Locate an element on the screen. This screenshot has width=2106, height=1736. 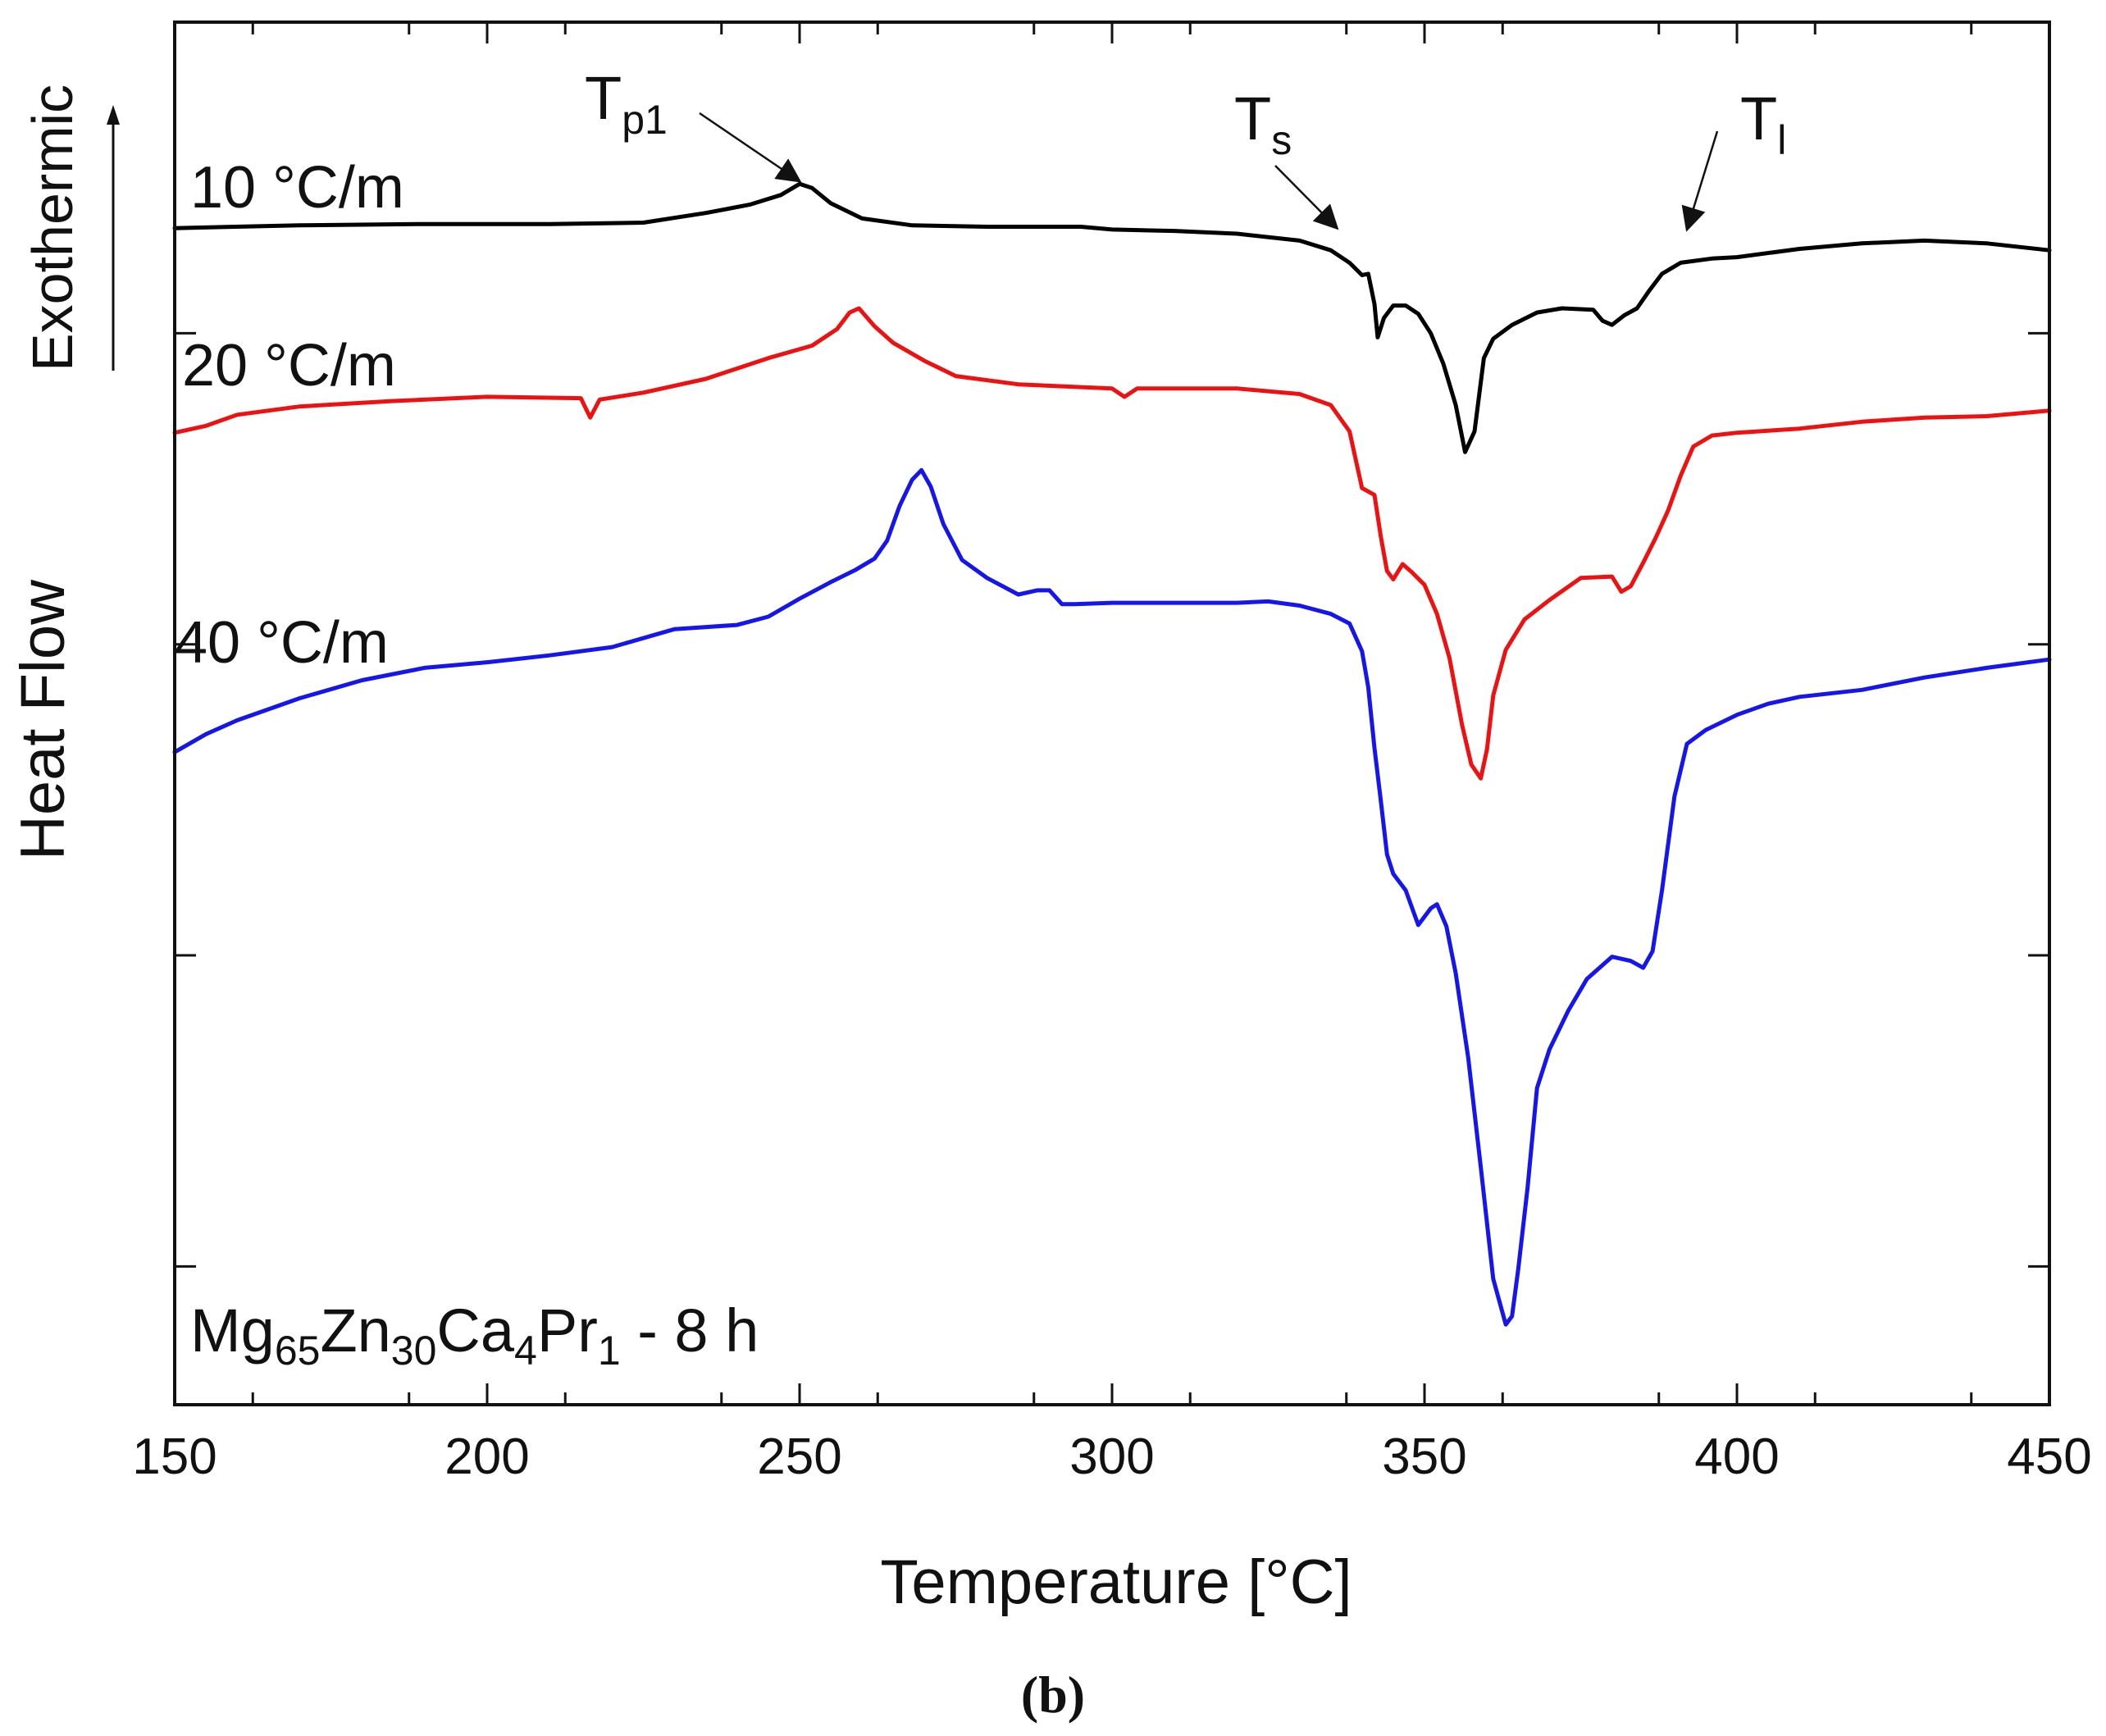
annotation-tl-arrow is located at coordinates (1700, 181).